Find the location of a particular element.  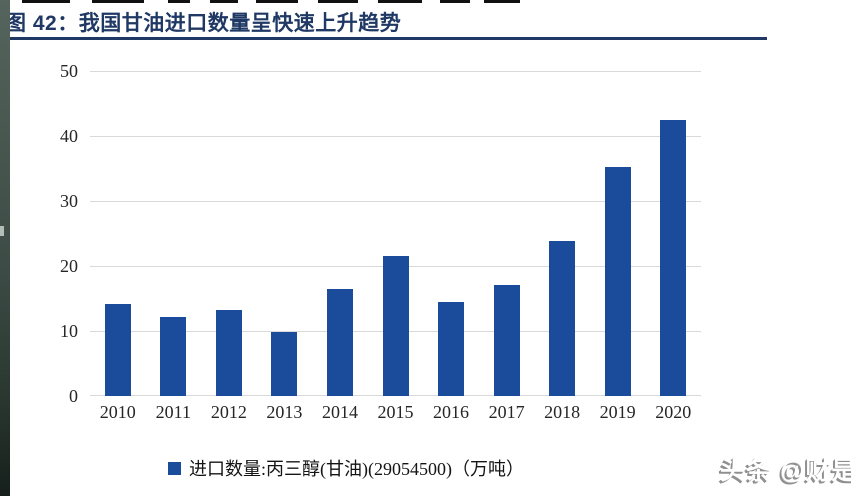

figure-title: 图 42：我国甘油进口数量呈快速上升趋势 is located at coordinates (203, 22).